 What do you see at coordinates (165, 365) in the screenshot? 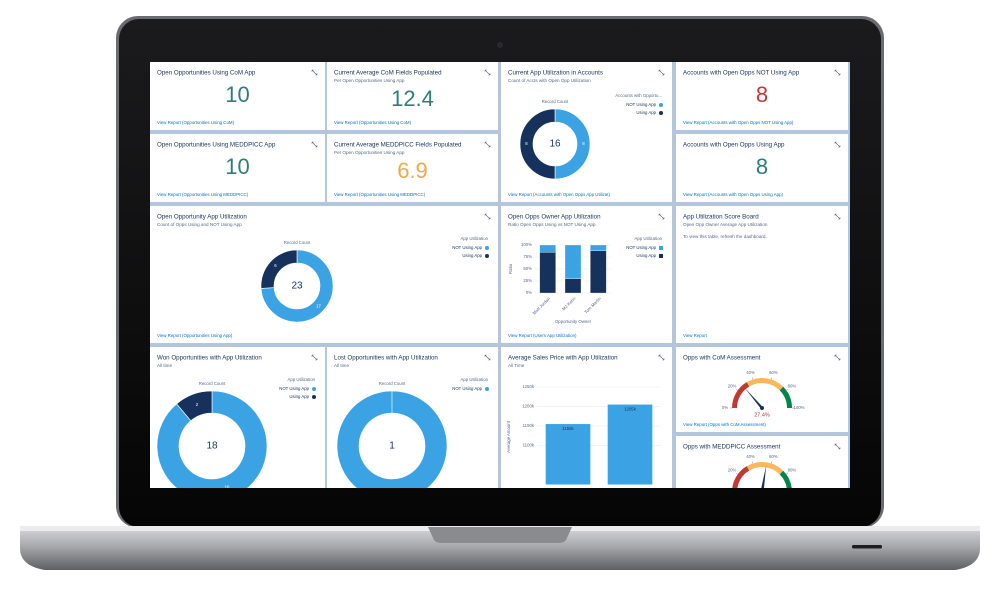
I see `widget-subtitle: All time` at bounding box center [165, 365].